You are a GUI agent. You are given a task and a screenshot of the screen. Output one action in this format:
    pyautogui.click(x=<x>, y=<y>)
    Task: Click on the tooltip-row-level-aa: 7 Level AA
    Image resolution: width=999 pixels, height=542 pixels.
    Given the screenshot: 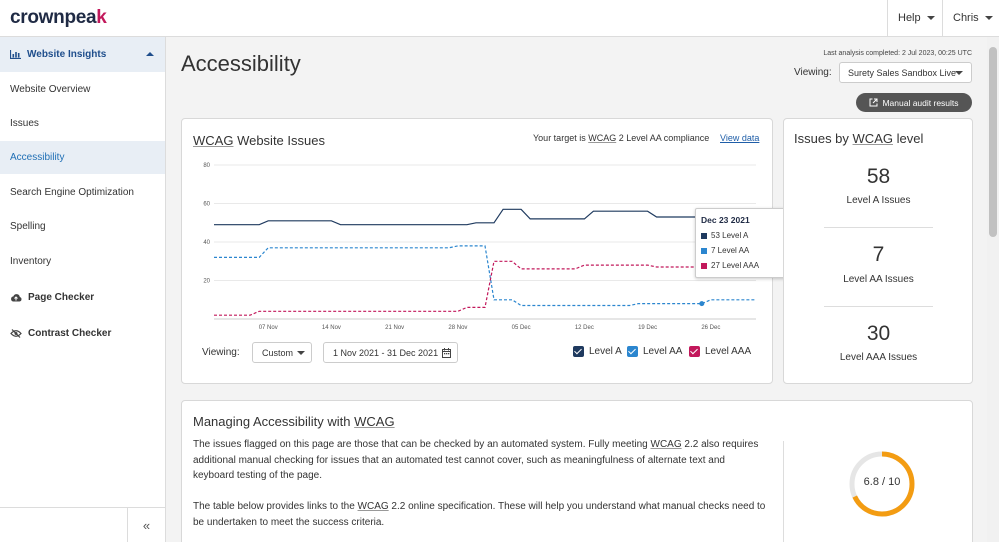 What is the action you would take?
    pyautogui.click(x=725, y=250)
    